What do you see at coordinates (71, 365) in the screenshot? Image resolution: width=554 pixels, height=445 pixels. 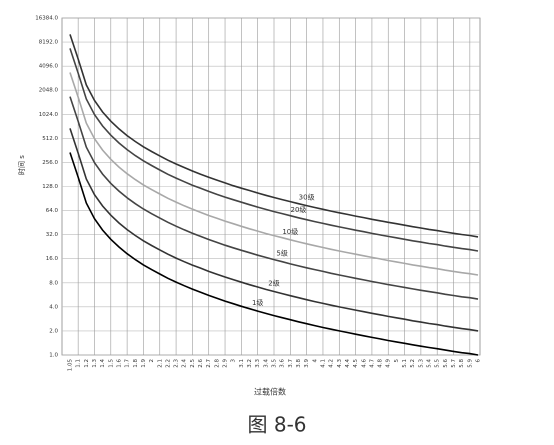 I see `x-tick-label: 1.05` at bounding box center [71, 365].